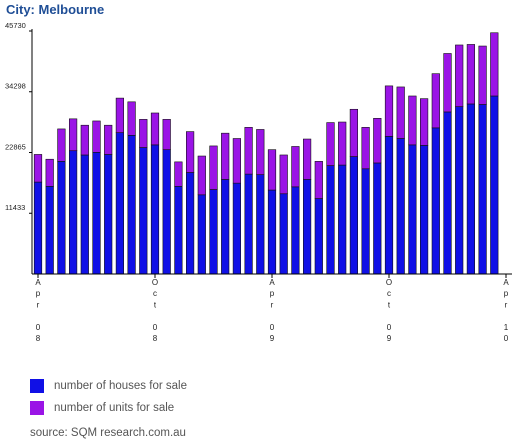 The width and height of the screenshot is (518, 447). I want to click on legend-label-units: number of units for sale, so click(114, 408).